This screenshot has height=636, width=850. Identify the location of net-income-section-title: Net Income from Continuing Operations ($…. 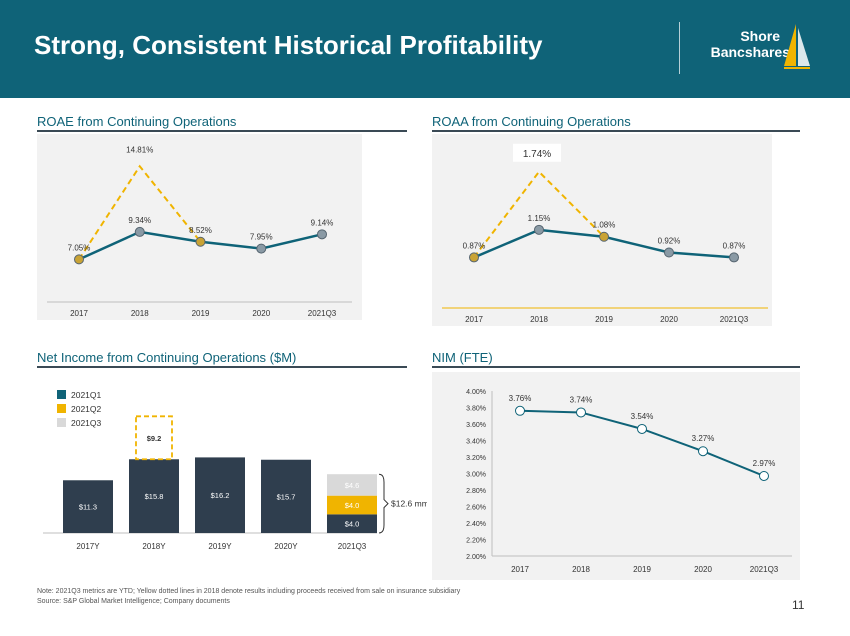
(167, 357).